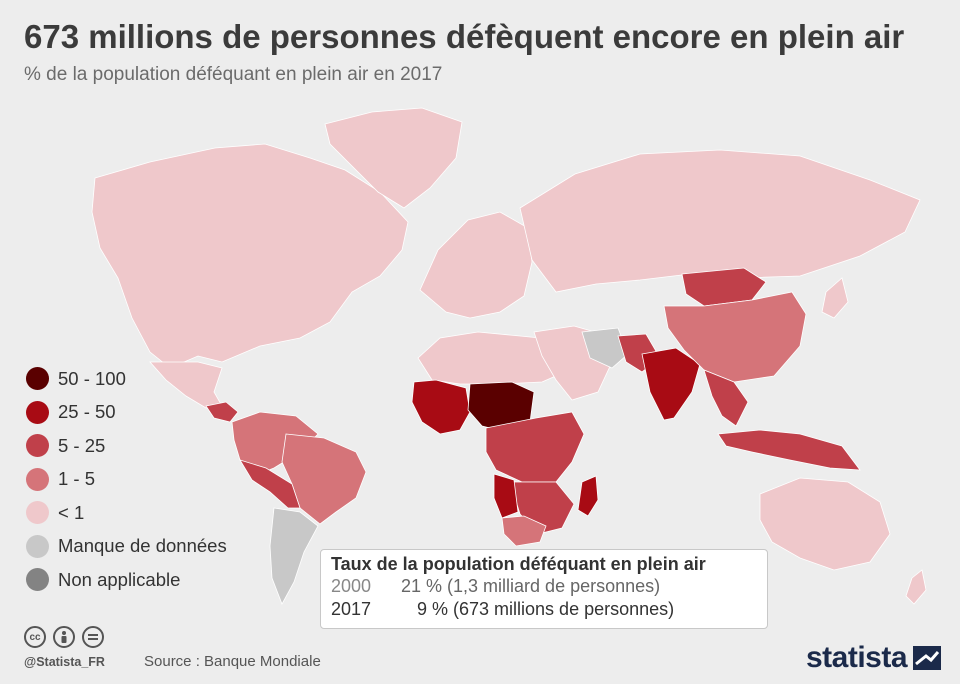 The height and width of the screenshot is (684, 960). Describe the element at coordinates (441, 407) in the screenshot. I see `region-west-africa` at that location.